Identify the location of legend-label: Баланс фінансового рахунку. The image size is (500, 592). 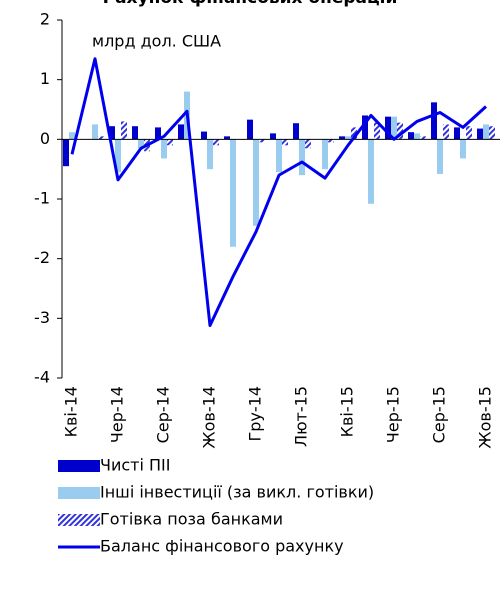
(222, 546).